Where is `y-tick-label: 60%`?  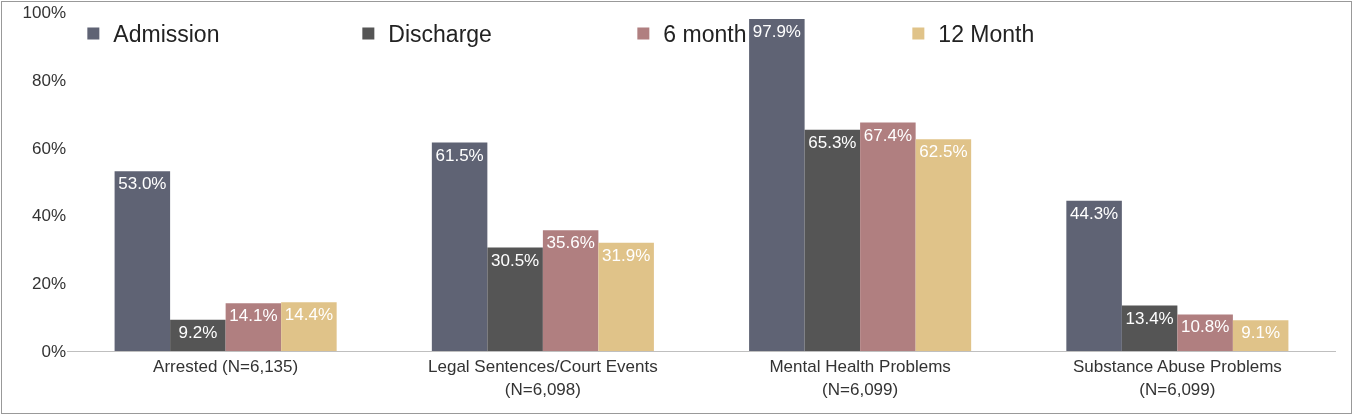
y-tick-label: 60% is located at coordinates (48, 148).